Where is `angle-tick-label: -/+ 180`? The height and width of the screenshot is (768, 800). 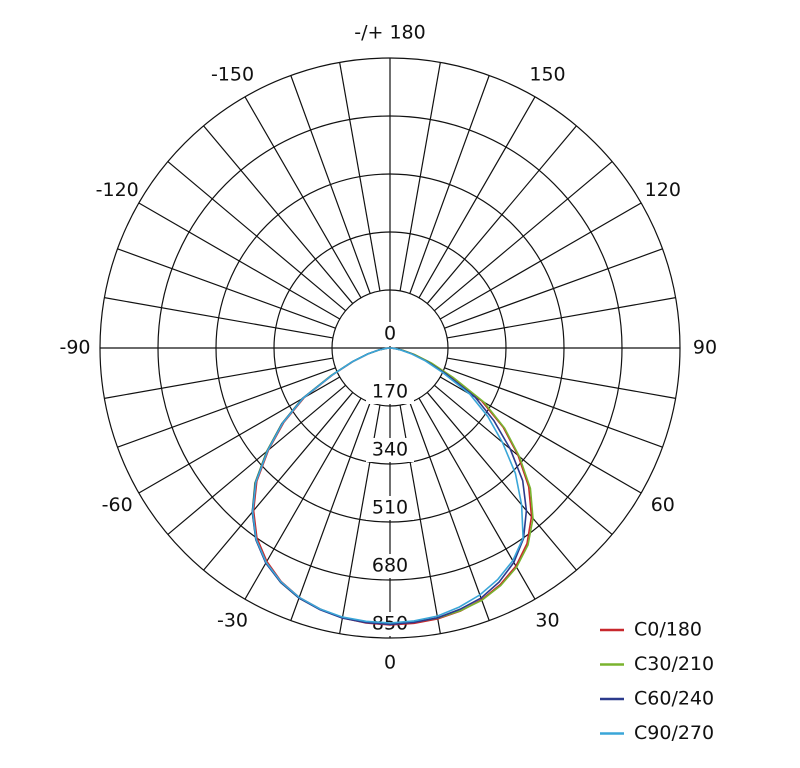
angle-tick-label: -/+ 180 is located at coordinates (389, 33).